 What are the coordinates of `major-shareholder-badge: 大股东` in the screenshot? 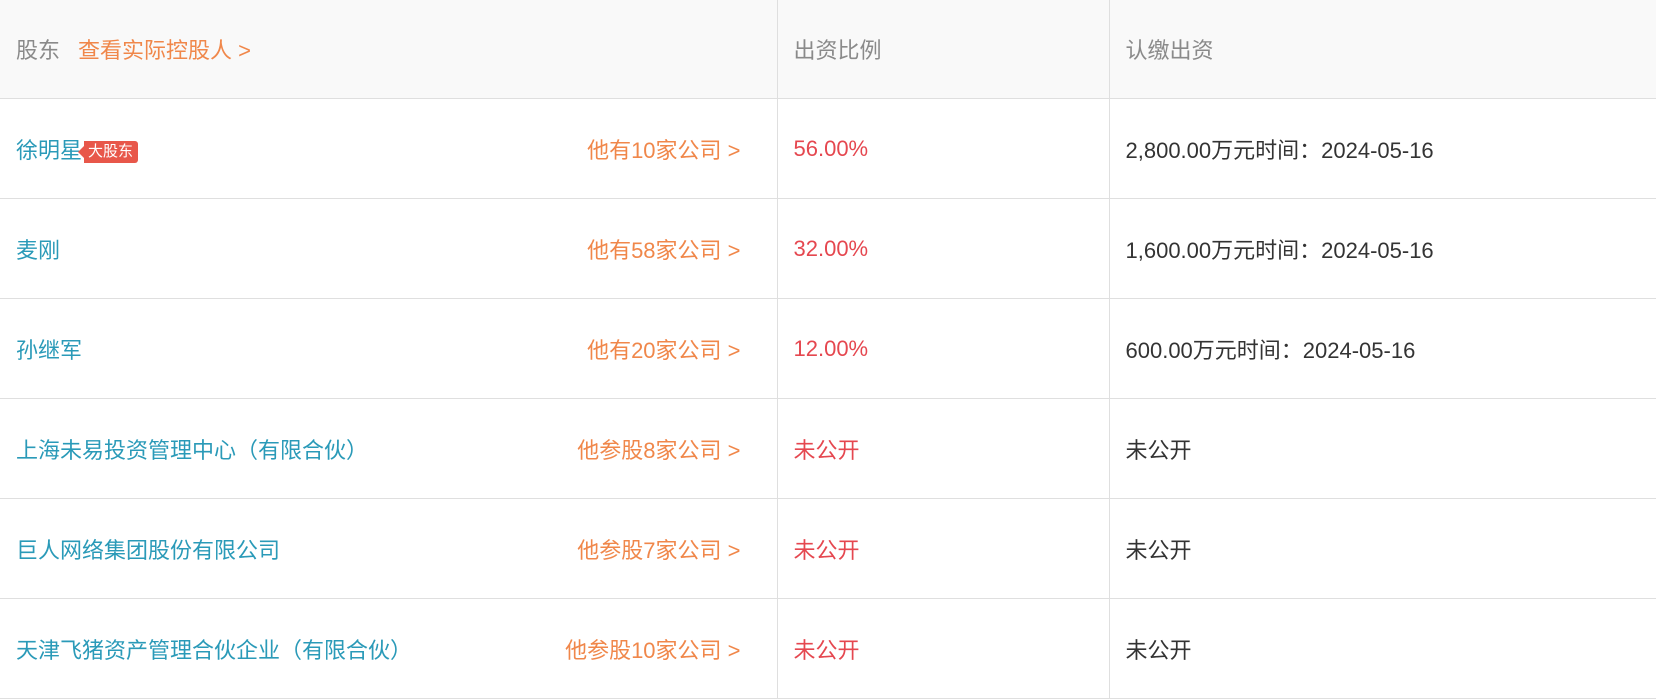 It's located at (108, 151).